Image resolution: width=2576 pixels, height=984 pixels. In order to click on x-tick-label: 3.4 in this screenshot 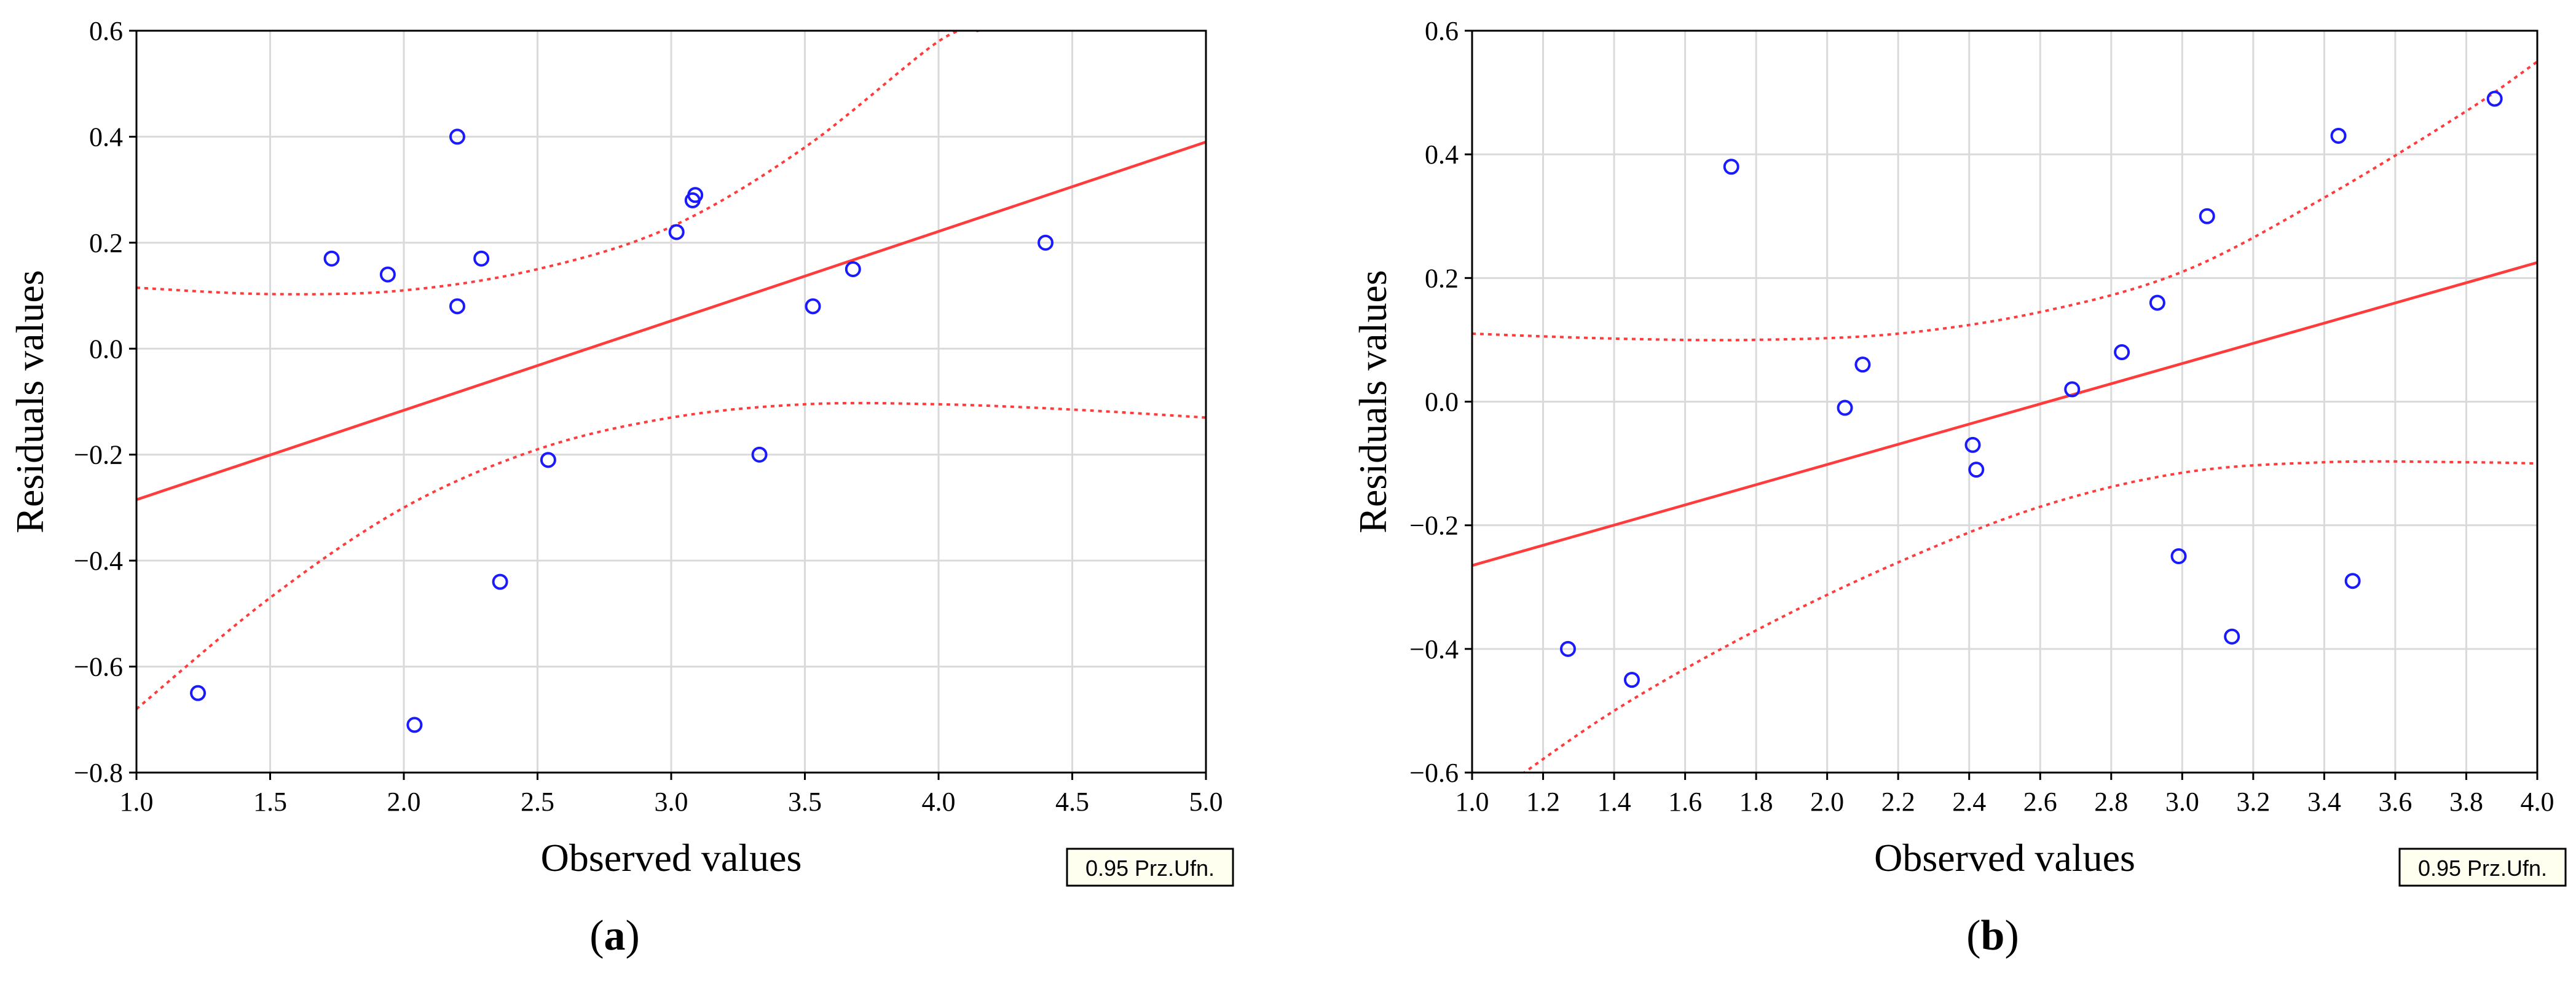, I will do `click(2324, 802)`.